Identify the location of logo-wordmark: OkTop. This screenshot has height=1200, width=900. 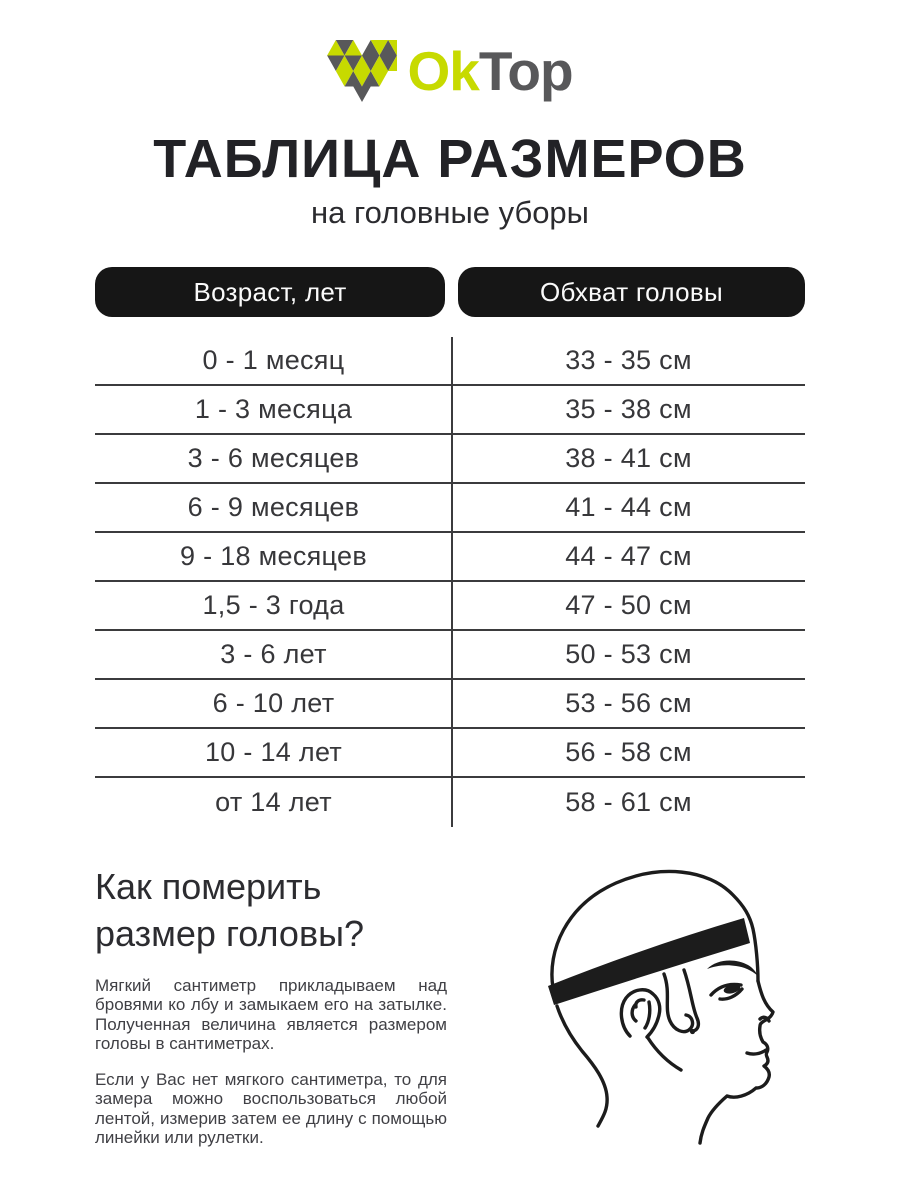
(490, 71).